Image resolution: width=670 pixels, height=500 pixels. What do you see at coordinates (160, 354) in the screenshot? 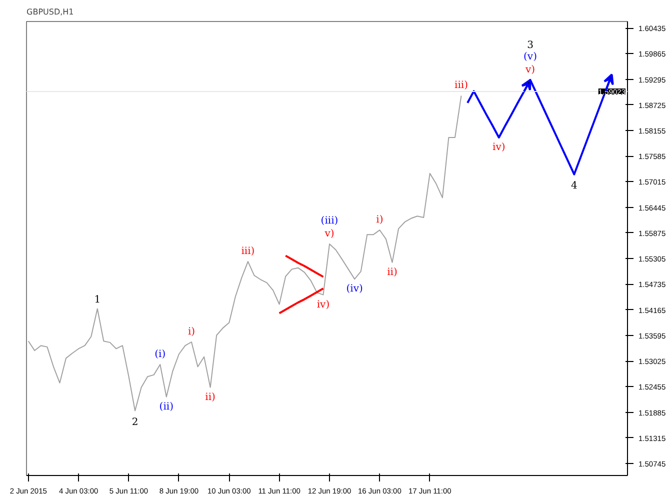
I see `annotation: (i)` at bounding box center [160, 354].